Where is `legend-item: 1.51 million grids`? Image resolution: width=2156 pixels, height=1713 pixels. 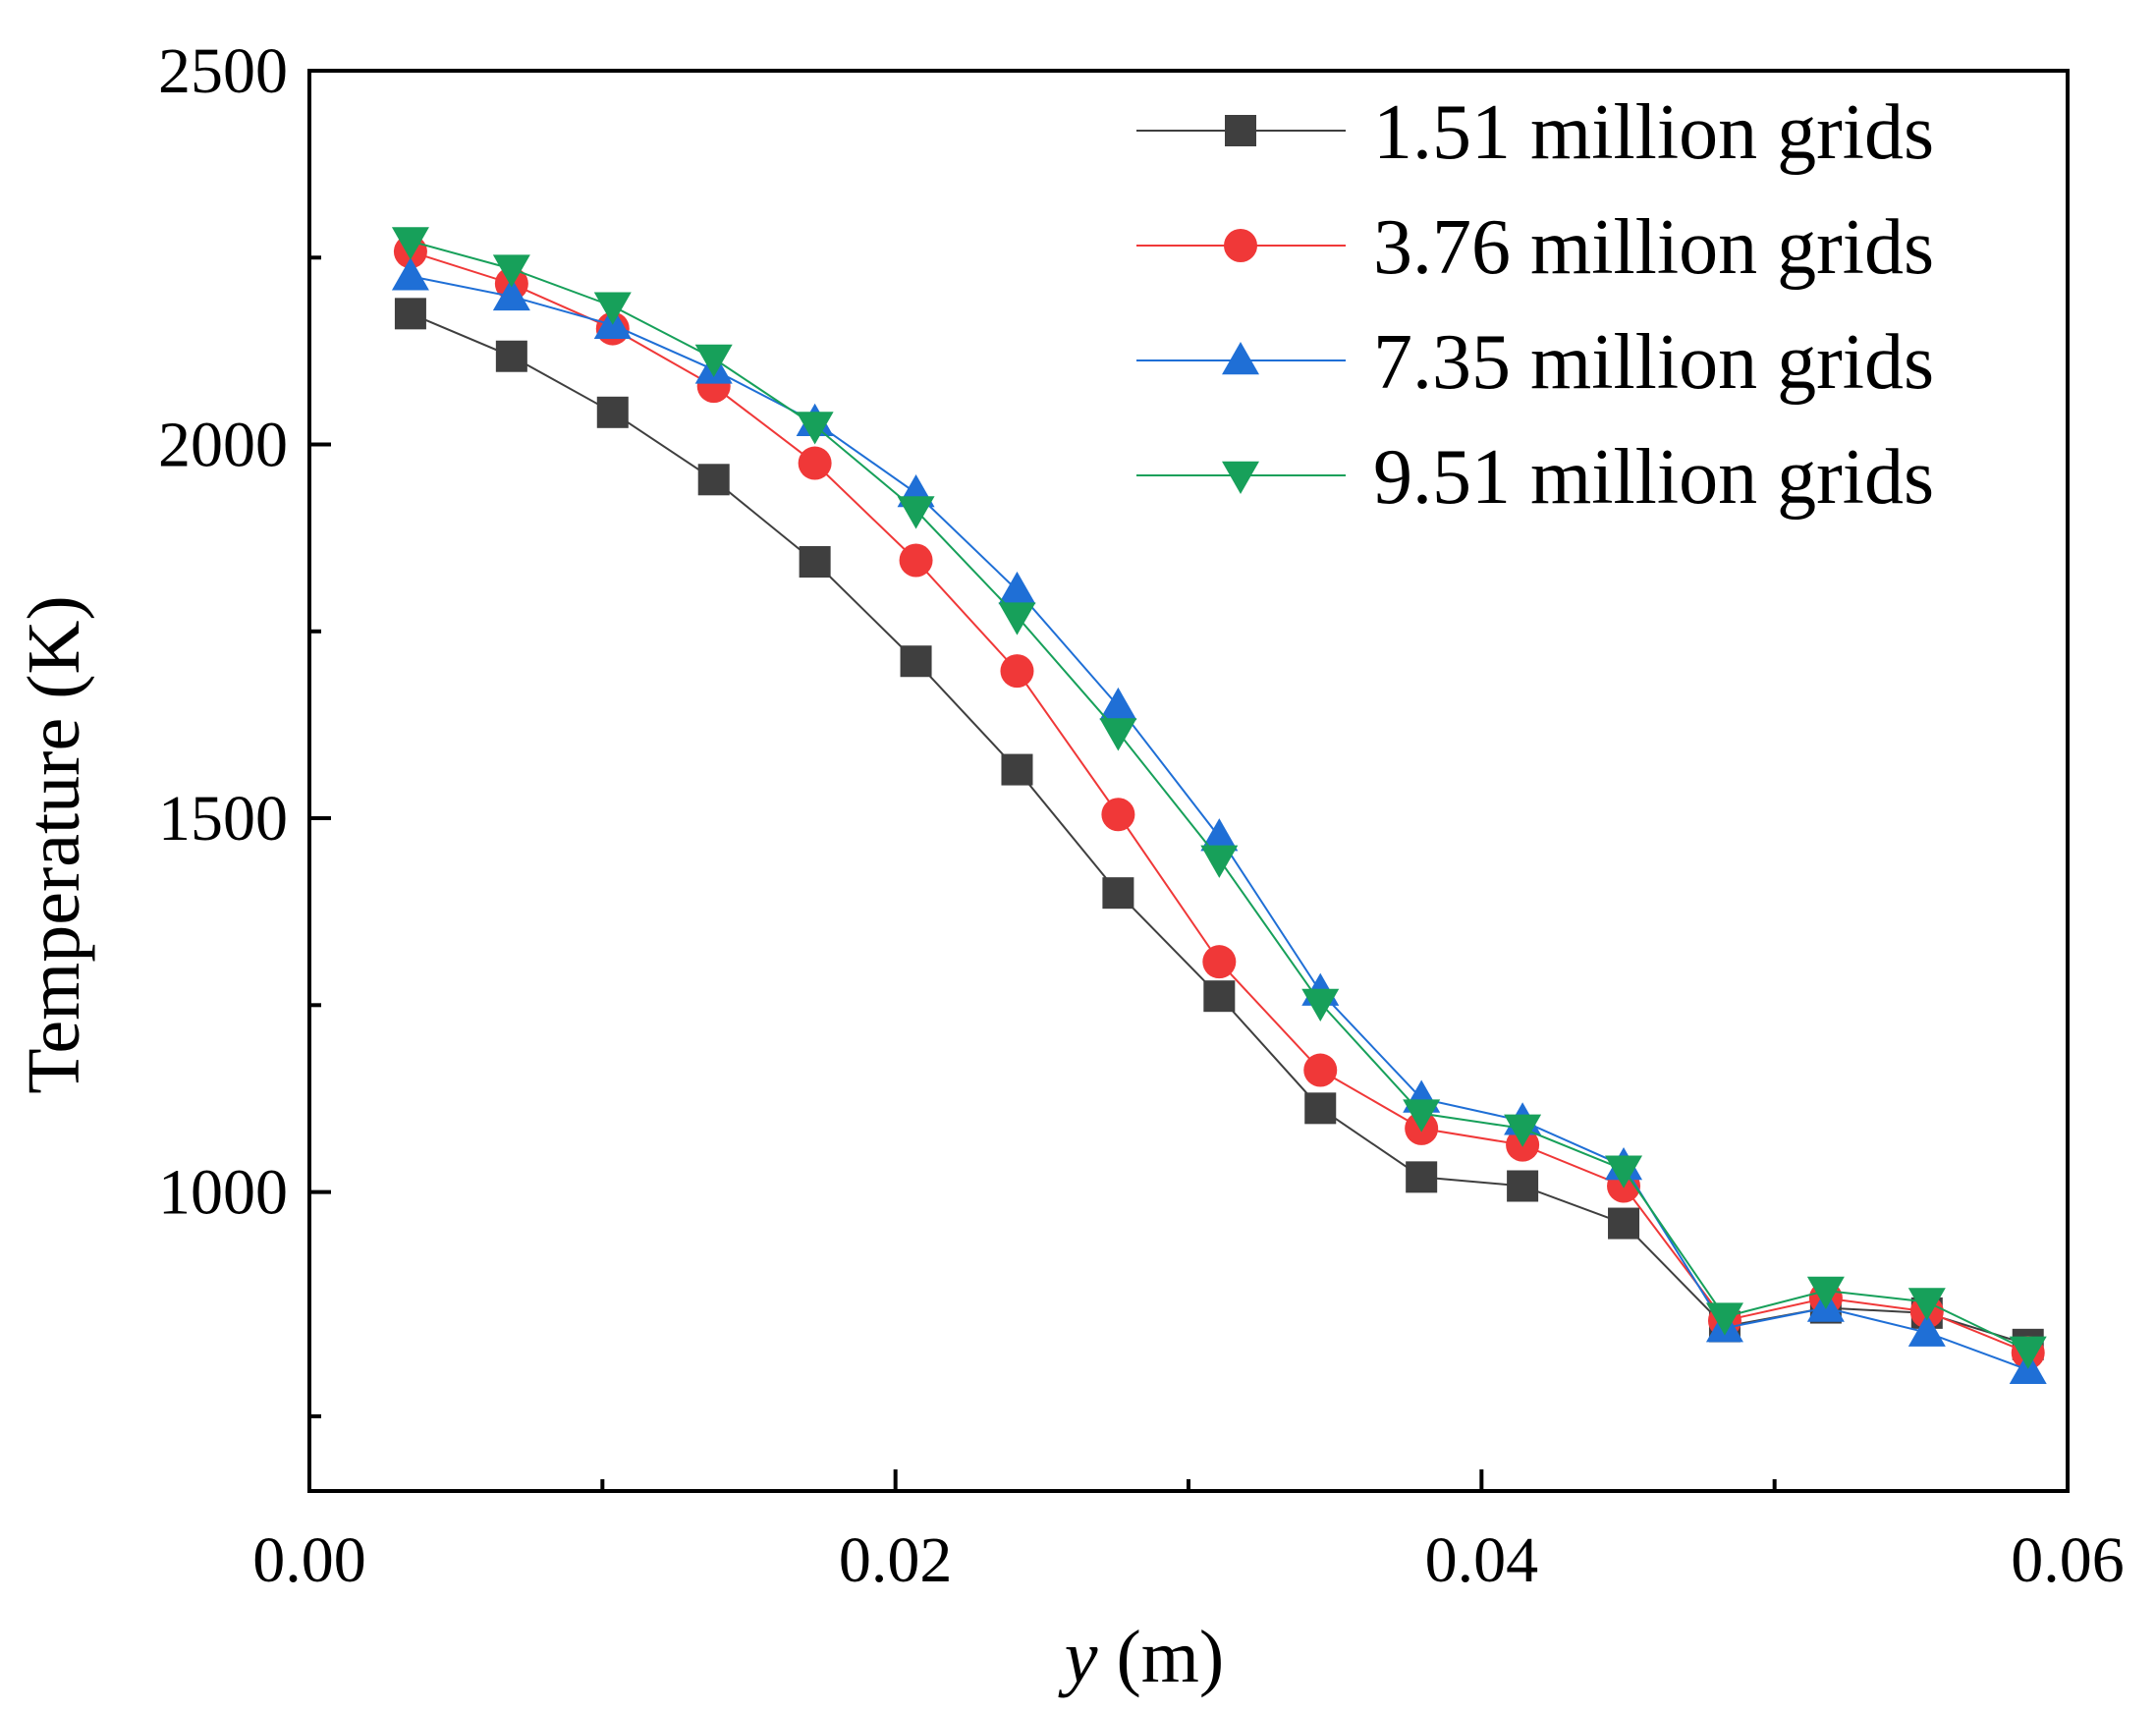
legend-item: 1.51 million grids is located at coordinates (1535, 132).